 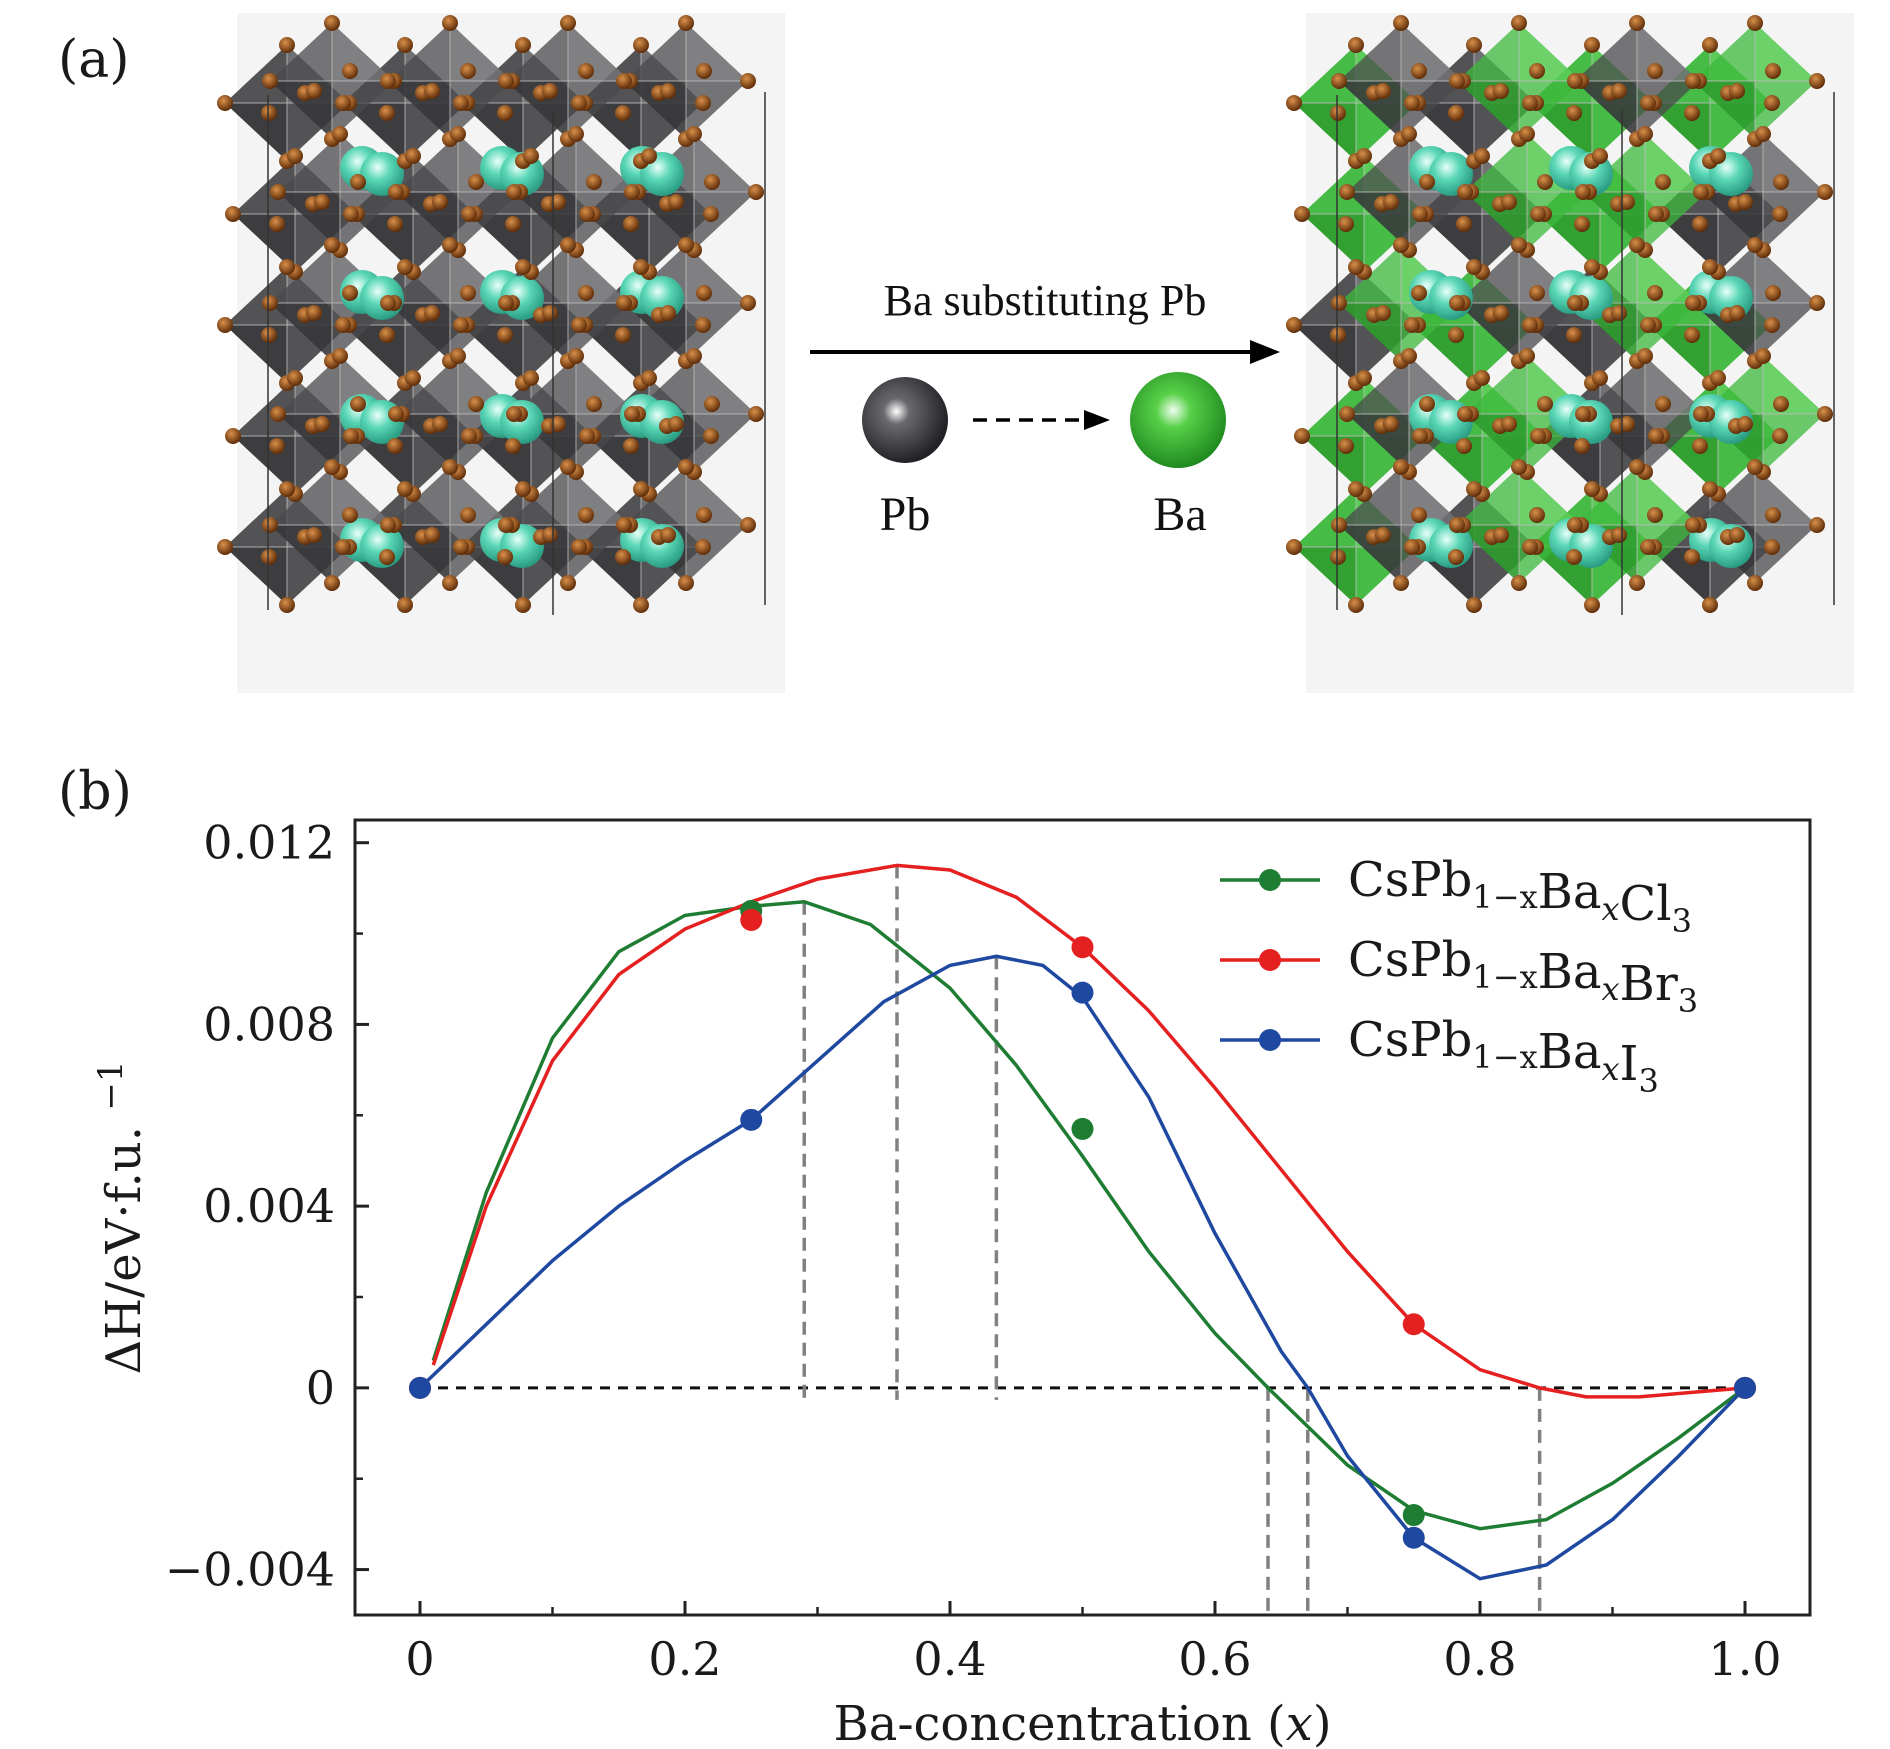 I want to click on y-tick-label: −0.004, so click(x=250, y=1570).